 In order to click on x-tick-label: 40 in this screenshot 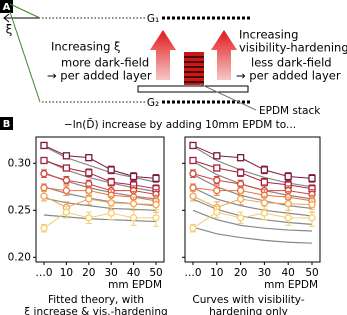, I will do `click(288, 273)`.